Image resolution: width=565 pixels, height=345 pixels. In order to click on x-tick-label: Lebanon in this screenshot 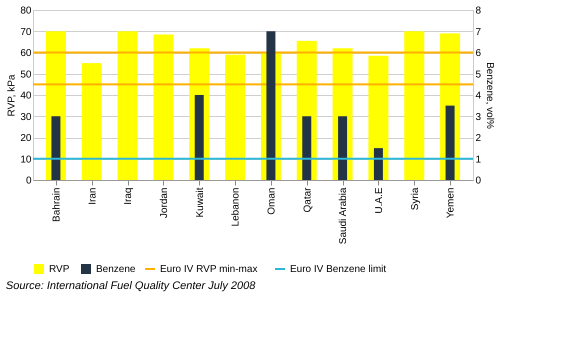, I will do `click(236, 207)`.